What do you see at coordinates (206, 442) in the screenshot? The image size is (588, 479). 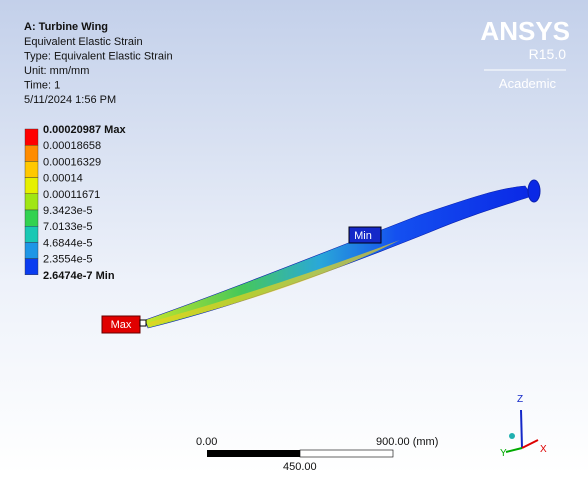 I see `scale-start: 0.00` at bounding box center [206, 442].